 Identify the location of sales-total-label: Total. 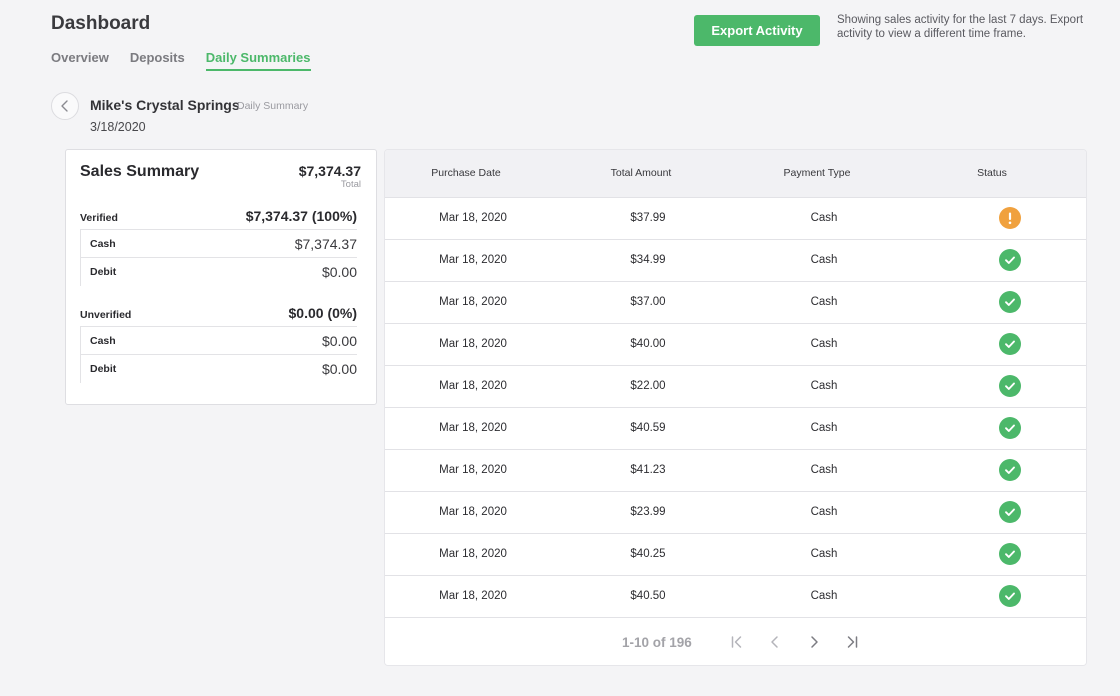
(350, 184).